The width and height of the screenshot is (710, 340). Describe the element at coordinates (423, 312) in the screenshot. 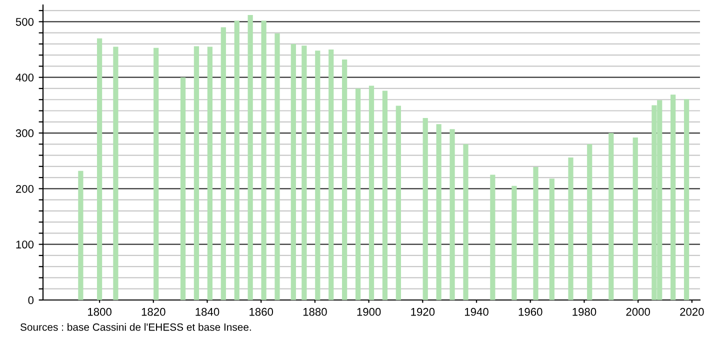

I see `x-tick-label: 1920` at that location.